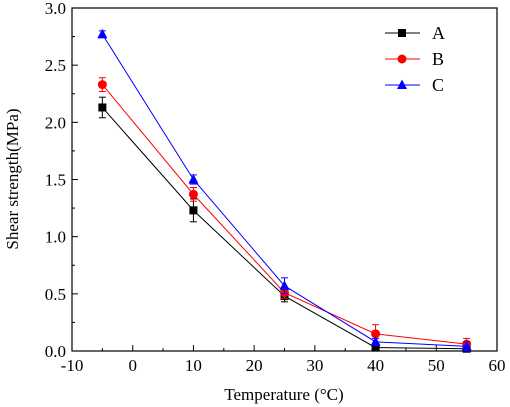  I want to click on x-tick-label: 40, so click(375, 365).